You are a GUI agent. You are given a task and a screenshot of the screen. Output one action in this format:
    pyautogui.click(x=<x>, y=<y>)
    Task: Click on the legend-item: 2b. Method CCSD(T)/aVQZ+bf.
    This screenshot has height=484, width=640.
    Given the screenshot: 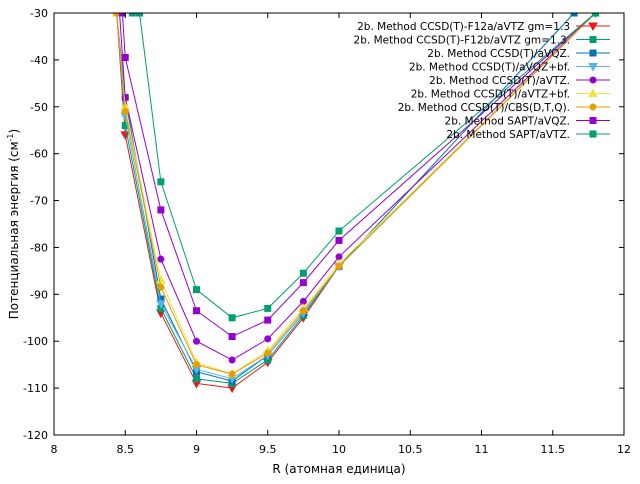 What is the action you would take?
    pyautogui.click(x=509, y=68)
    